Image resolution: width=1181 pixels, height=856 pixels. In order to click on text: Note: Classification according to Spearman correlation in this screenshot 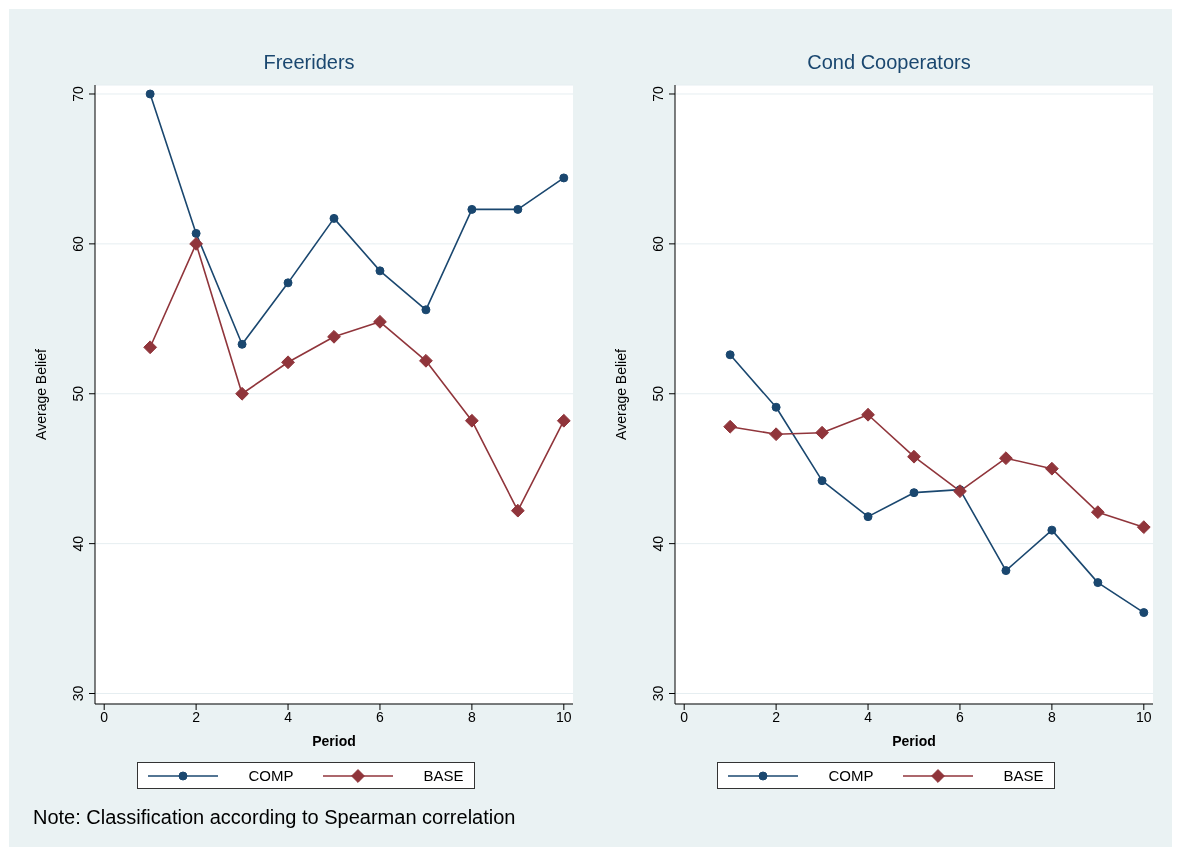, I will do `click(274, 817)`.